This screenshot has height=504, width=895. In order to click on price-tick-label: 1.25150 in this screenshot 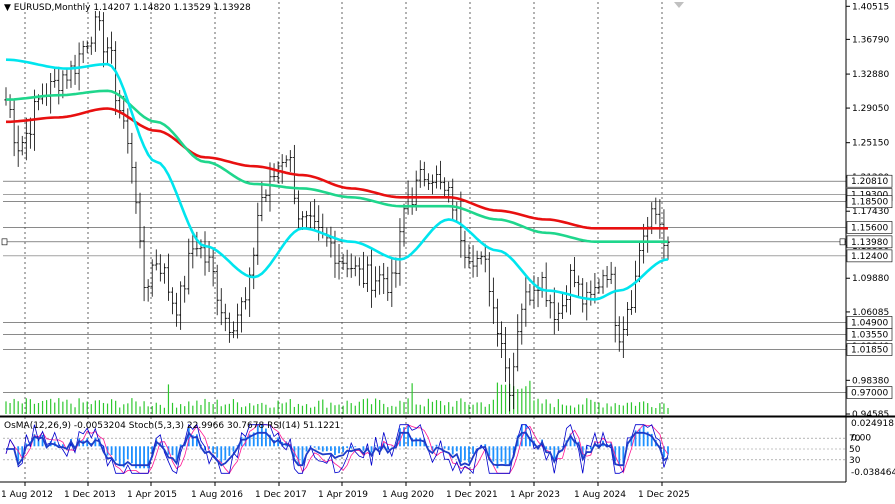, I will do `click(870, 144)`.